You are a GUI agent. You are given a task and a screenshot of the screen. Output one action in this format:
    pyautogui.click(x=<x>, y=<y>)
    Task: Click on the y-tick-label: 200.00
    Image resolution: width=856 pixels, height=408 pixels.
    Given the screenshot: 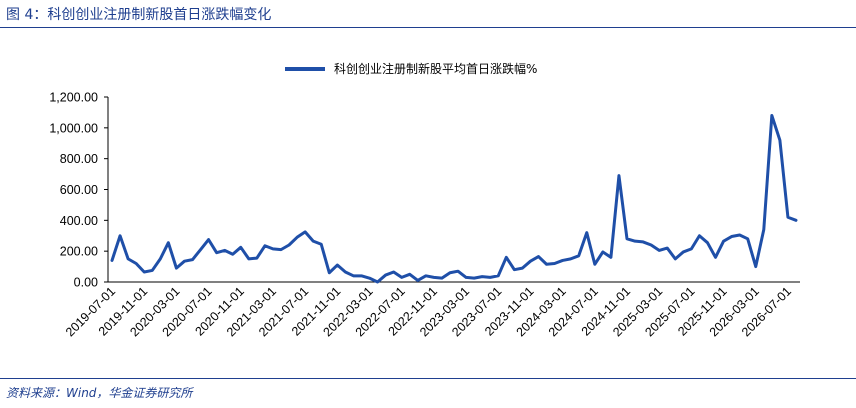 What is the action you would take?
    pyautogui.click(x=79, y=252)
    